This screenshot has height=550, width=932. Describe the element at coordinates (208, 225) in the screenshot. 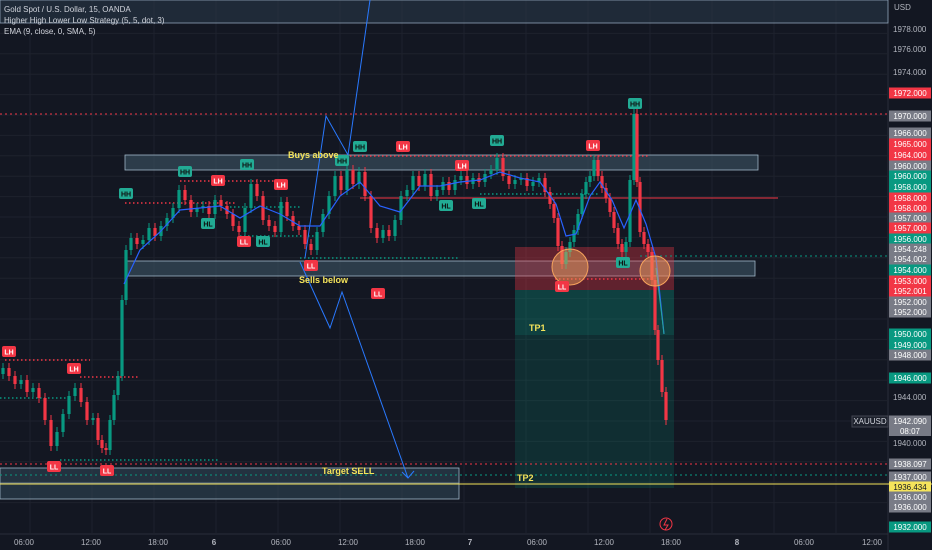

I see `swing-label: HL` at that location.